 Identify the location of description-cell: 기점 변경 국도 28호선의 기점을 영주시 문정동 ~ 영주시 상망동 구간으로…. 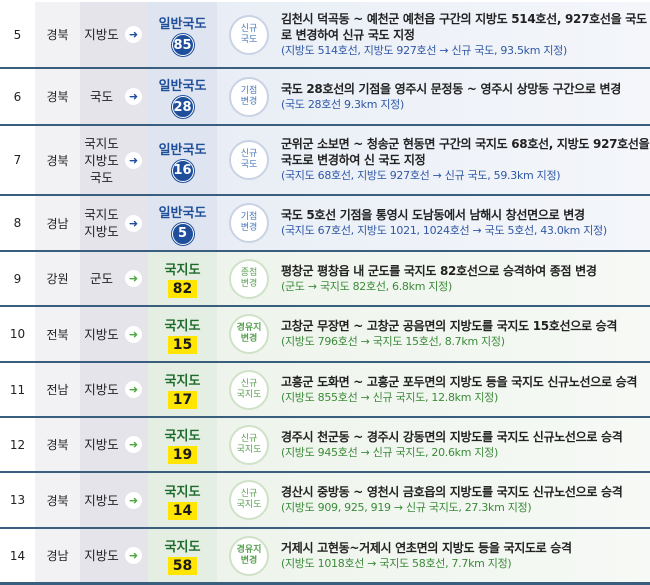
(433, 96).